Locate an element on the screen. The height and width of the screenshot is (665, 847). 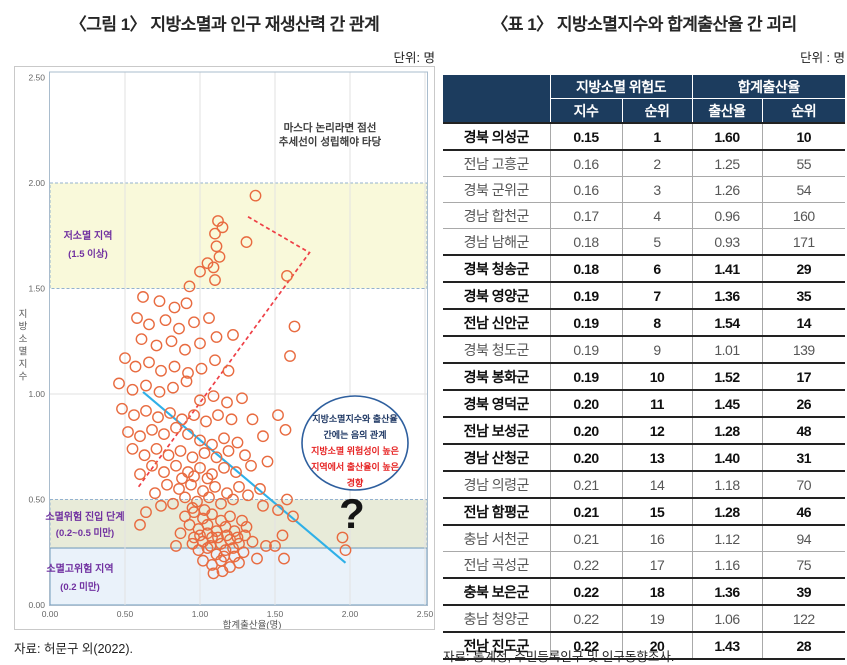
fertility-cell: 1.28 is located at coordinates (726, 430).